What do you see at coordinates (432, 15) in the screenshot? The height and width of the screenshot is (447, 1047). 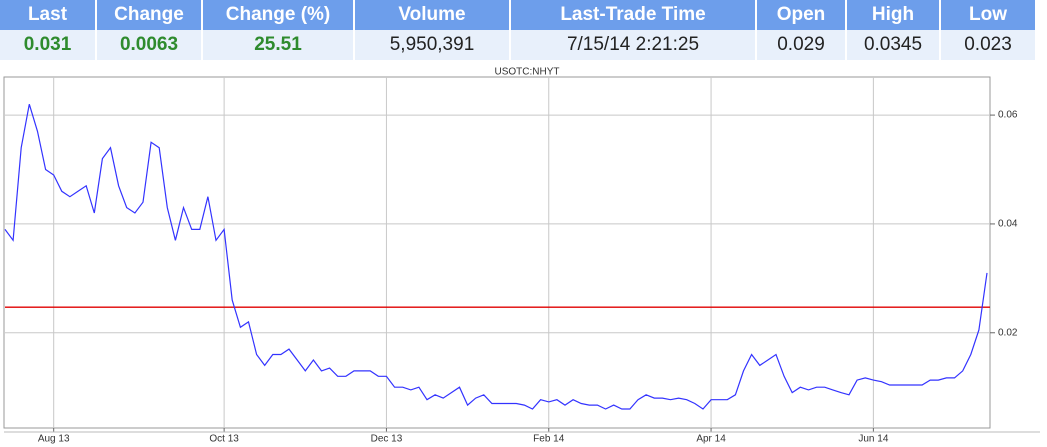 I see `header-cell: Volume` at bounding box center [432, 15].